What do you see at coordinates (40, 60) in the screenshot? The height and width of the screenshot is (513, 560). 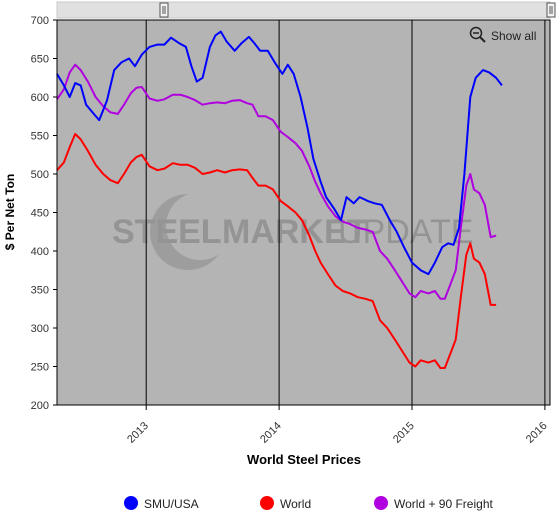 I see `y-tick-label: 650` at bounding box center [40, 60].